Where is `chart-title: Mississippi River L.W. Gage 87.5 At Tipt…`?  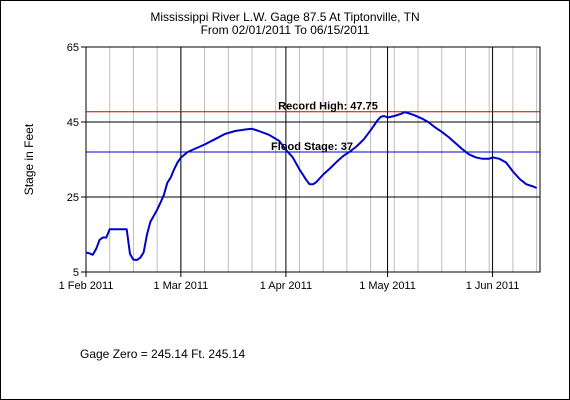
chart-title: Mississippi River L.W. Gage 87.5 At Tipt… is located at coordinates (285, 17).